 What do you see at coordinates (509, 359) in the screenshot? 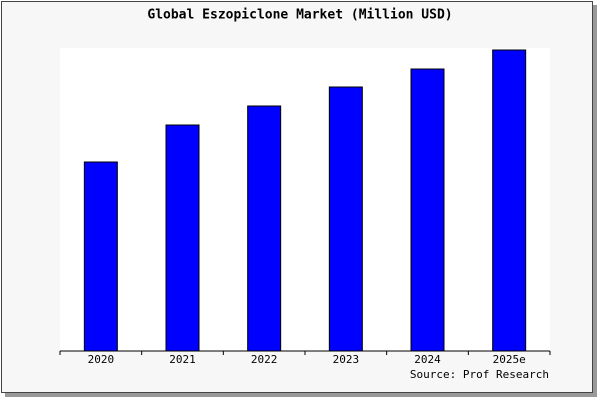
I see `x-tick-label: 2025e` at bounding box center [509, 359].